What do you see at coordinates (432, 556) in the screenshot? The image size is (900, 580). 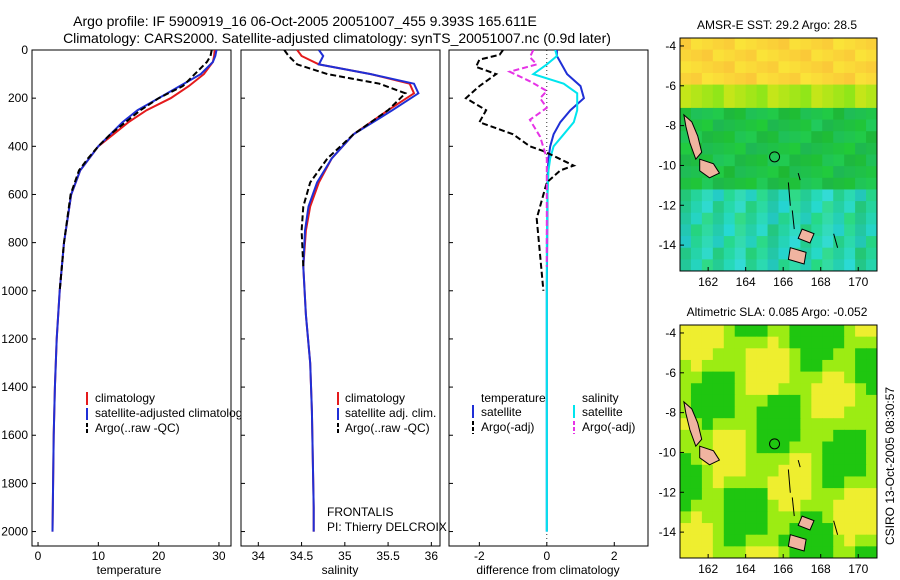 I see `x-tick-label: 36` at bounding box center [432, 556].